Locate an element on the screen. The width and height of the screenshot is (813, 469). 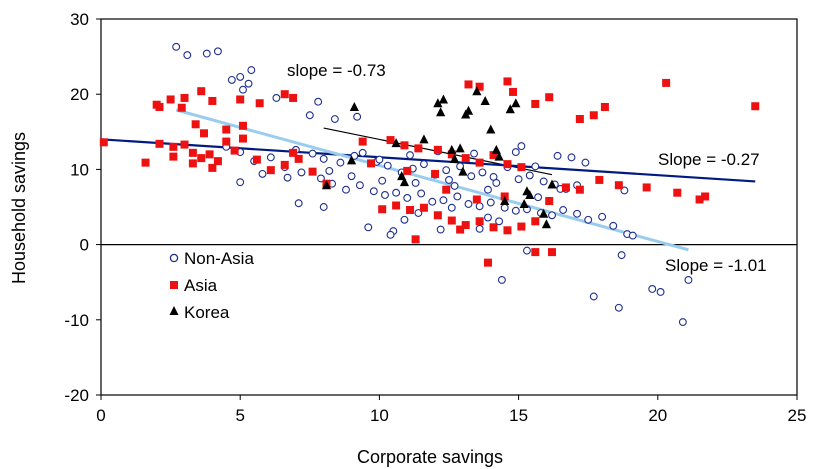
x-axis-title: Corporate savings is located at coordinates (430, 457).